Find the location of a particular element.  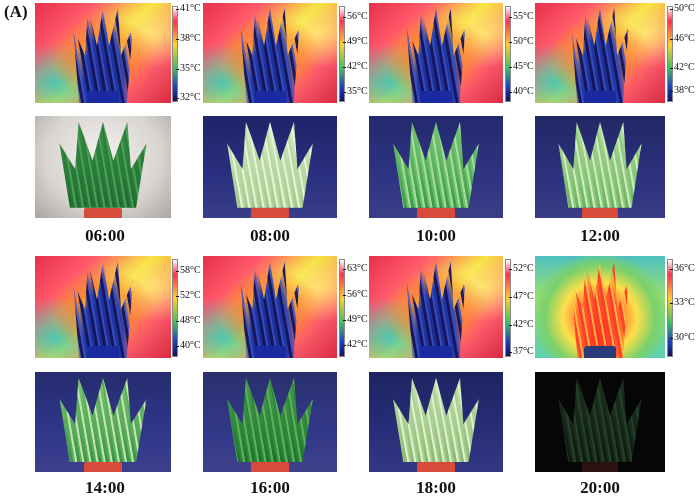

time-label: 14:00 is located at coordinates (105, 487).